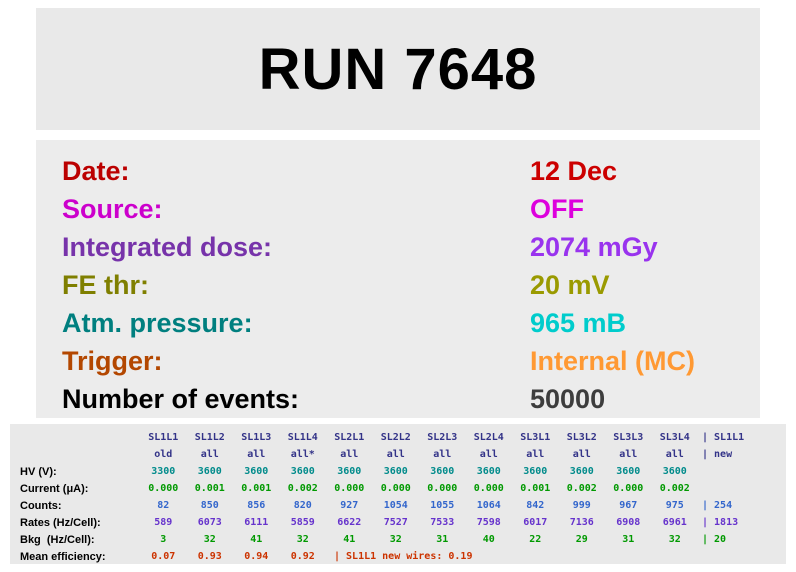 This screenshot has width=796, height=572. I want to click on hv-value-0: 3300, so click(163, 471).